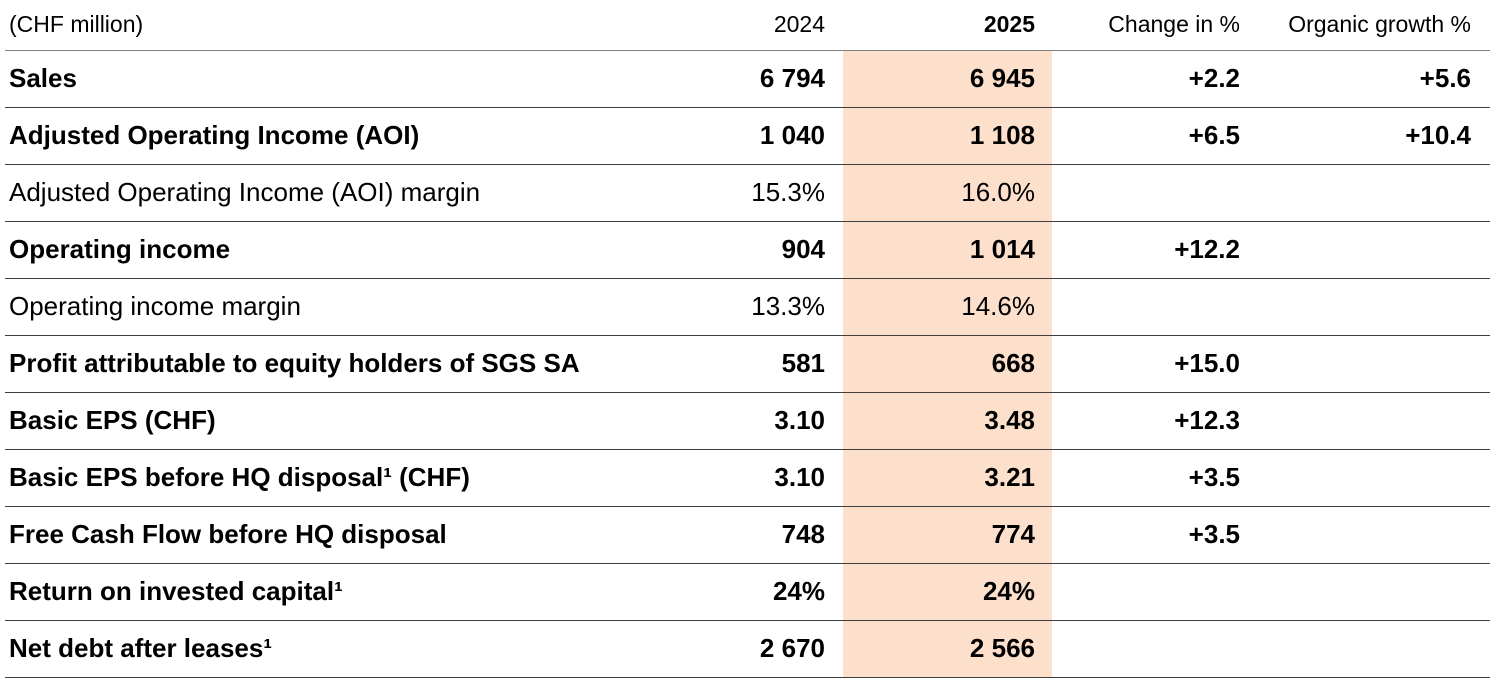 Image resolution: width=1504 pixels, height=690 pixels. I want to click on value-2025: 1 108, so click(947, 135).